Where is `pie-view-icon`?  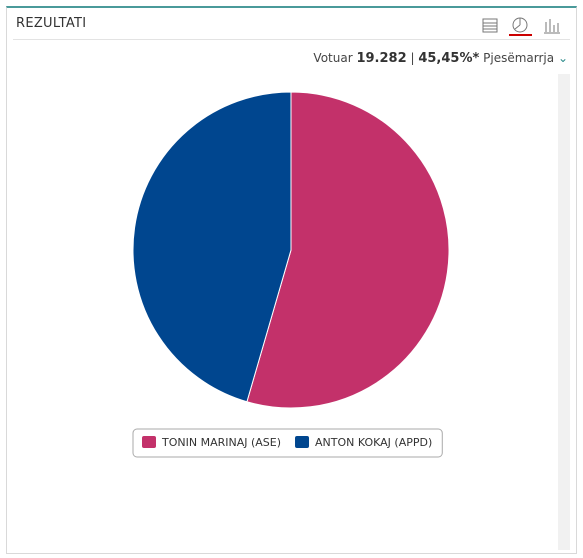
pie-view-icon is located at coordinates (520, 26).